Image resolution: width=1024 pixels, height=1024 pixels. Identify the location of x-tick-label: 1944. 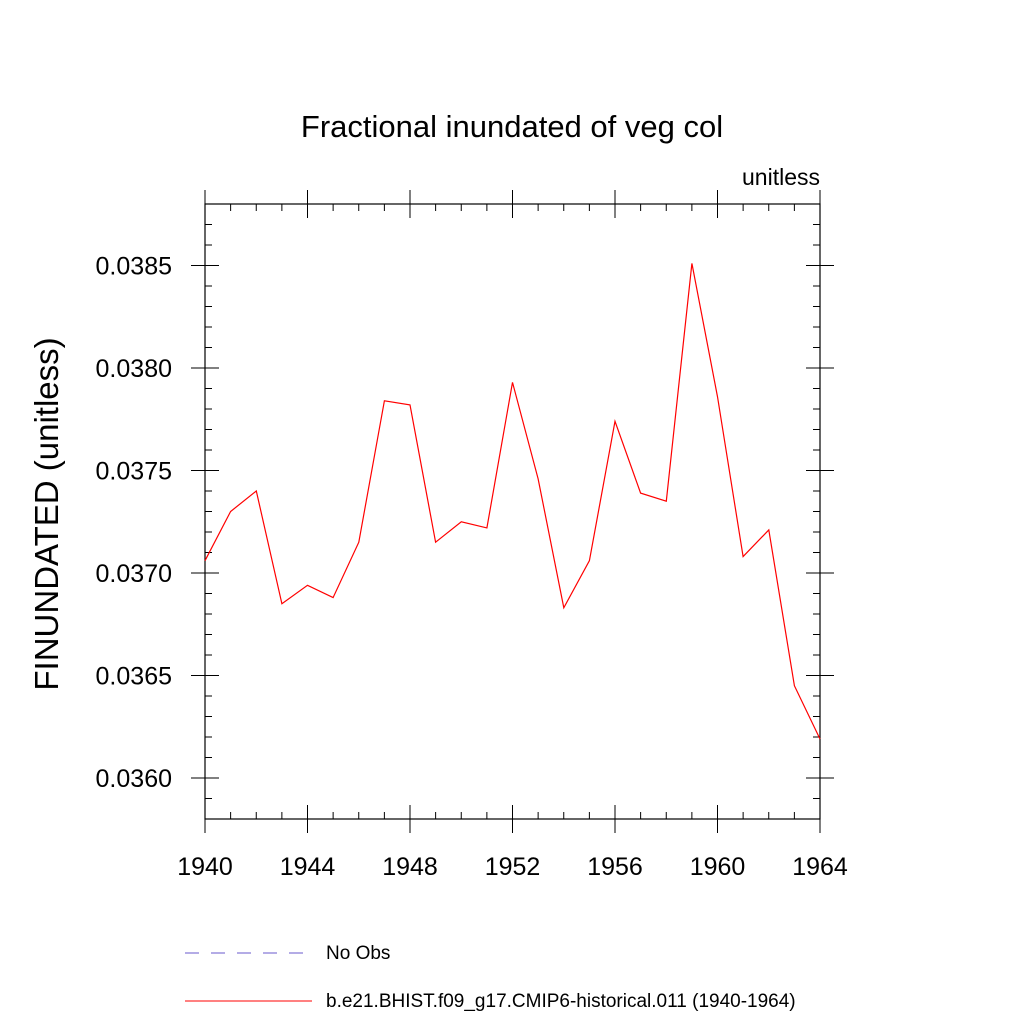
(308, 867).